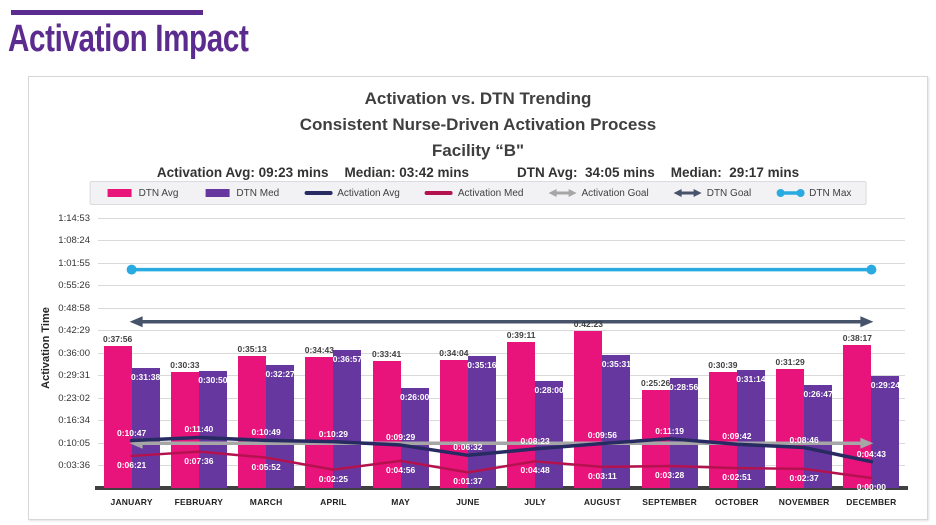 This screenshot has width=936, height=525. Describe the element at coordinates (535, 502) in the screenshot. I see `month-label: JULY` at that location.